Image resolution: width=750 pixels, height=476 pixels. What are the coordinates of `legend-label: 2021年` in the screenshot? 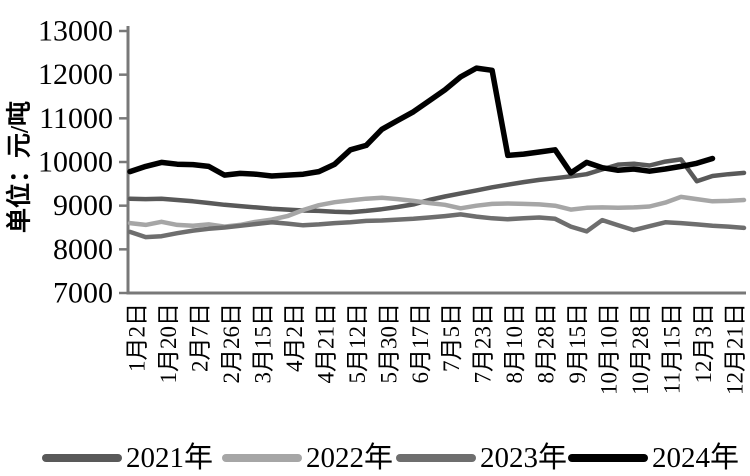 It's located at (169, 457).